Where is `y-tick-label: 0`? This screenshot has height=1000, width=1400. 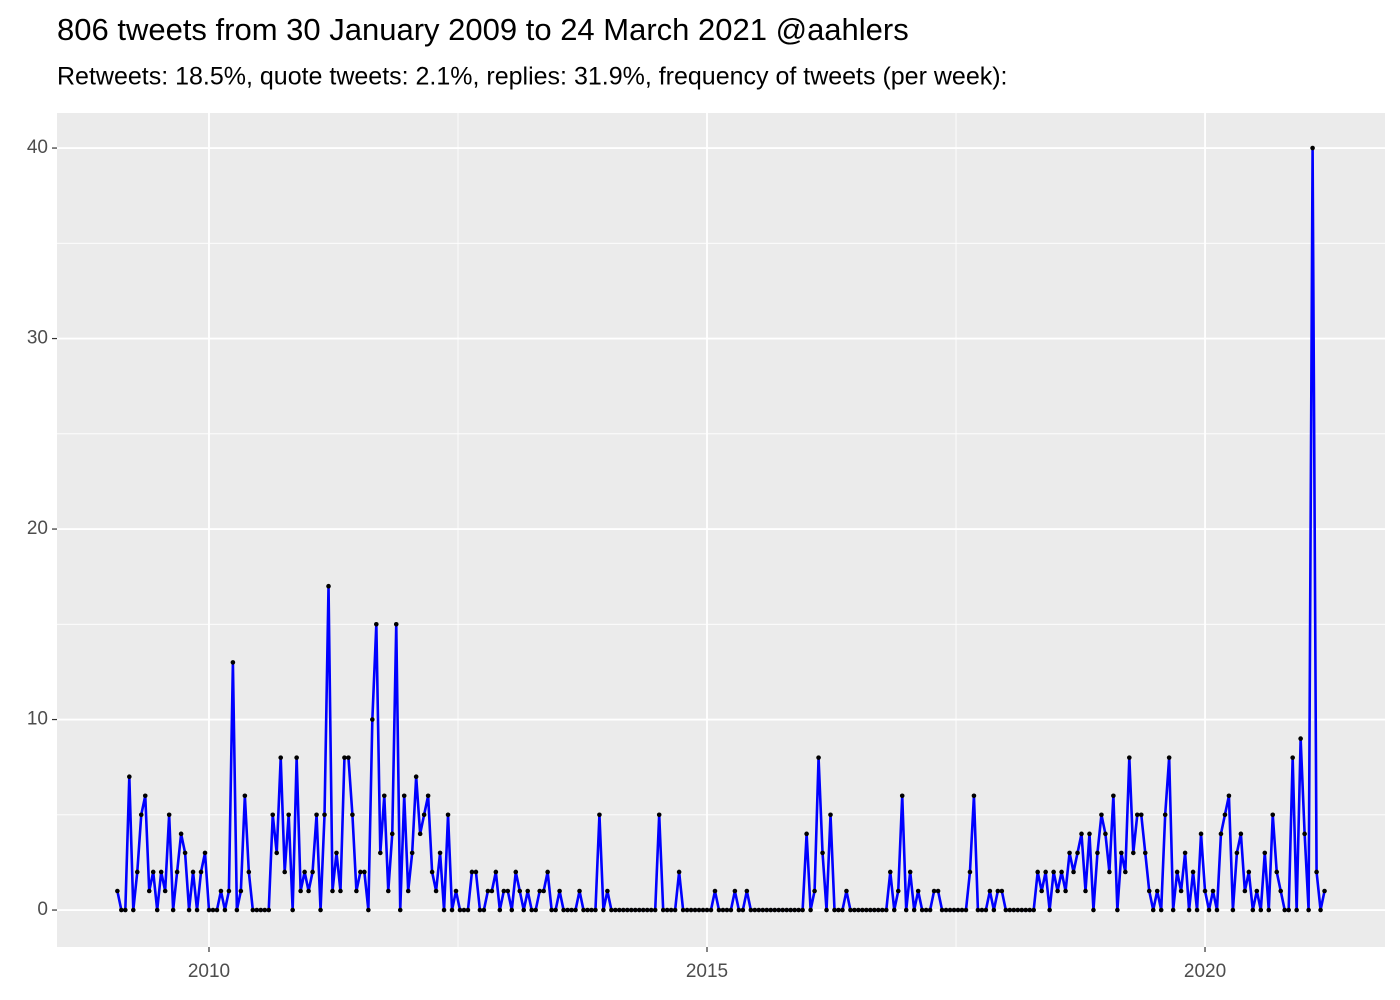 y-tick-label: 0 is located at coordinates (42, 909).